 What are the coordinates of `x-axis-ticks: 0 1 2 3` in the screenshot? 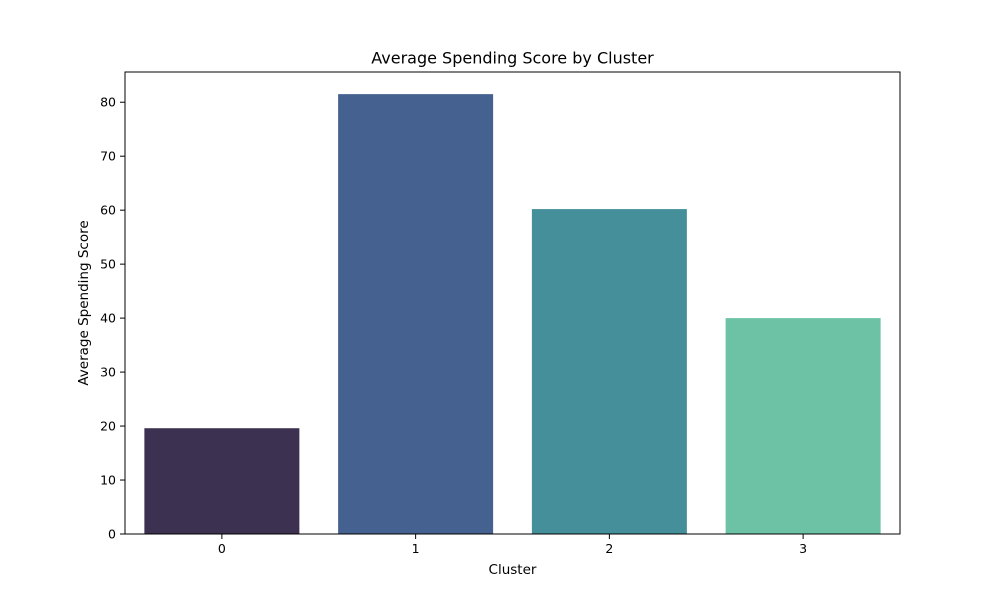 It's located at (512, 545).